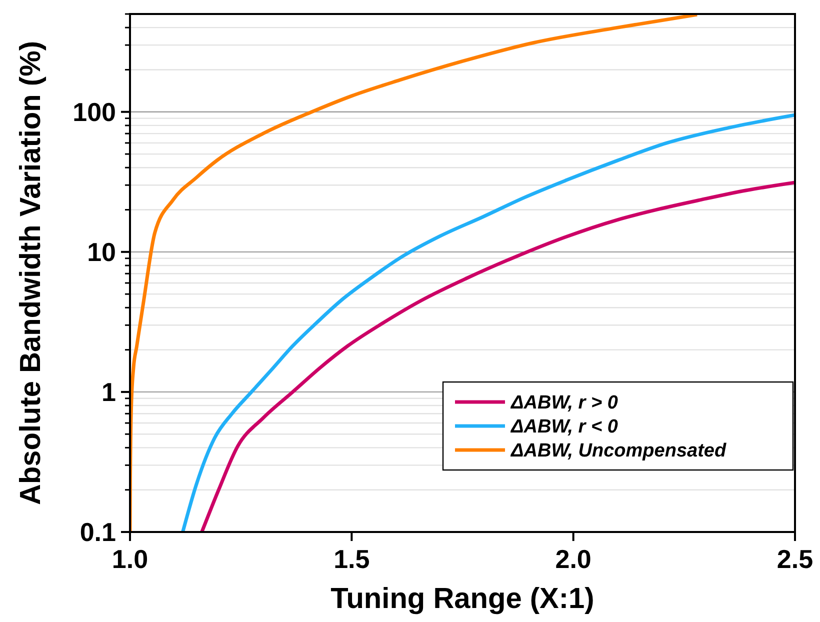 This screenshot has width=820, height=622. I want to click on y-tick-label: 100, so click(94, 111).